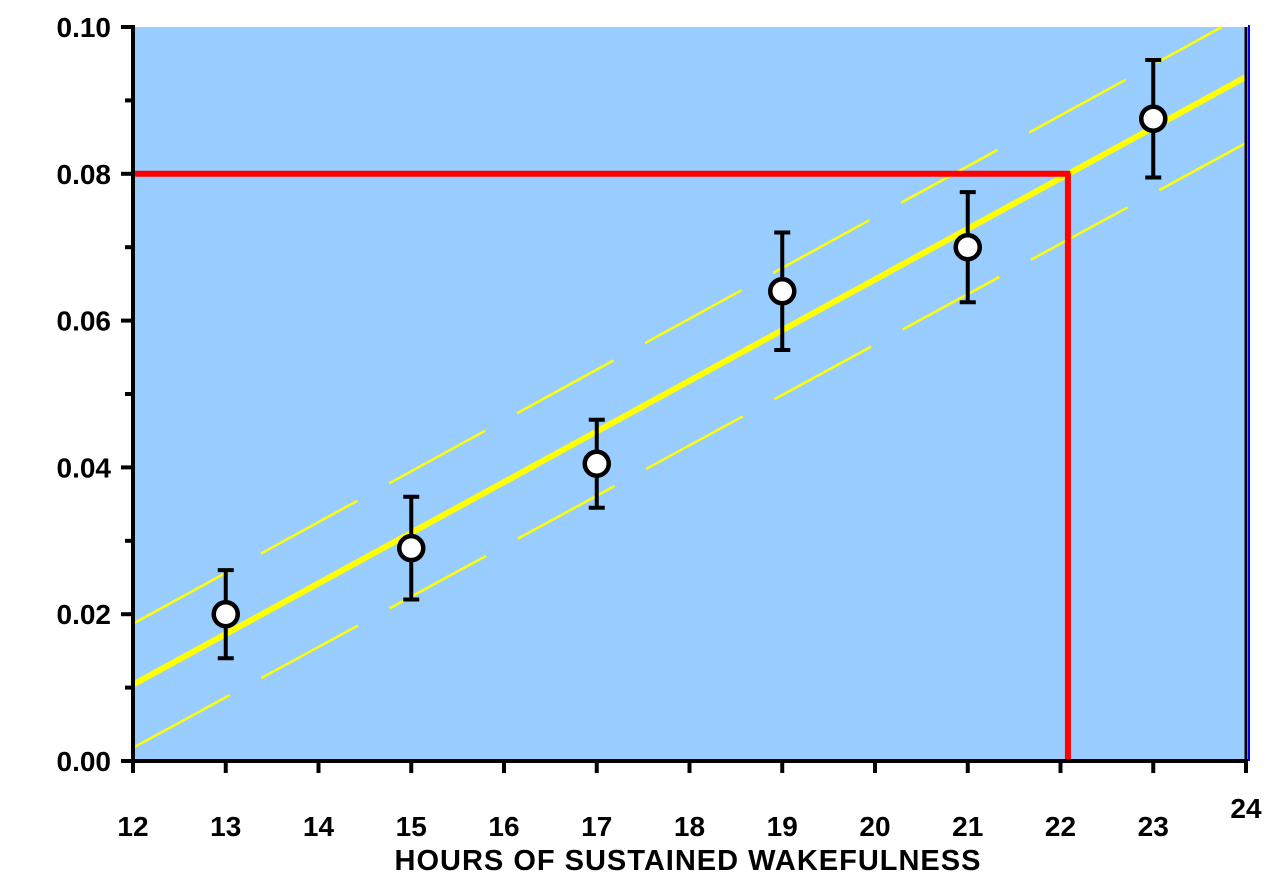 The height and width of the screenshot is (887, 1272). I want to click on x-ticks: 12 13 14 15 16 17 18 19 20 21 22 23 24, so click(689, 801).